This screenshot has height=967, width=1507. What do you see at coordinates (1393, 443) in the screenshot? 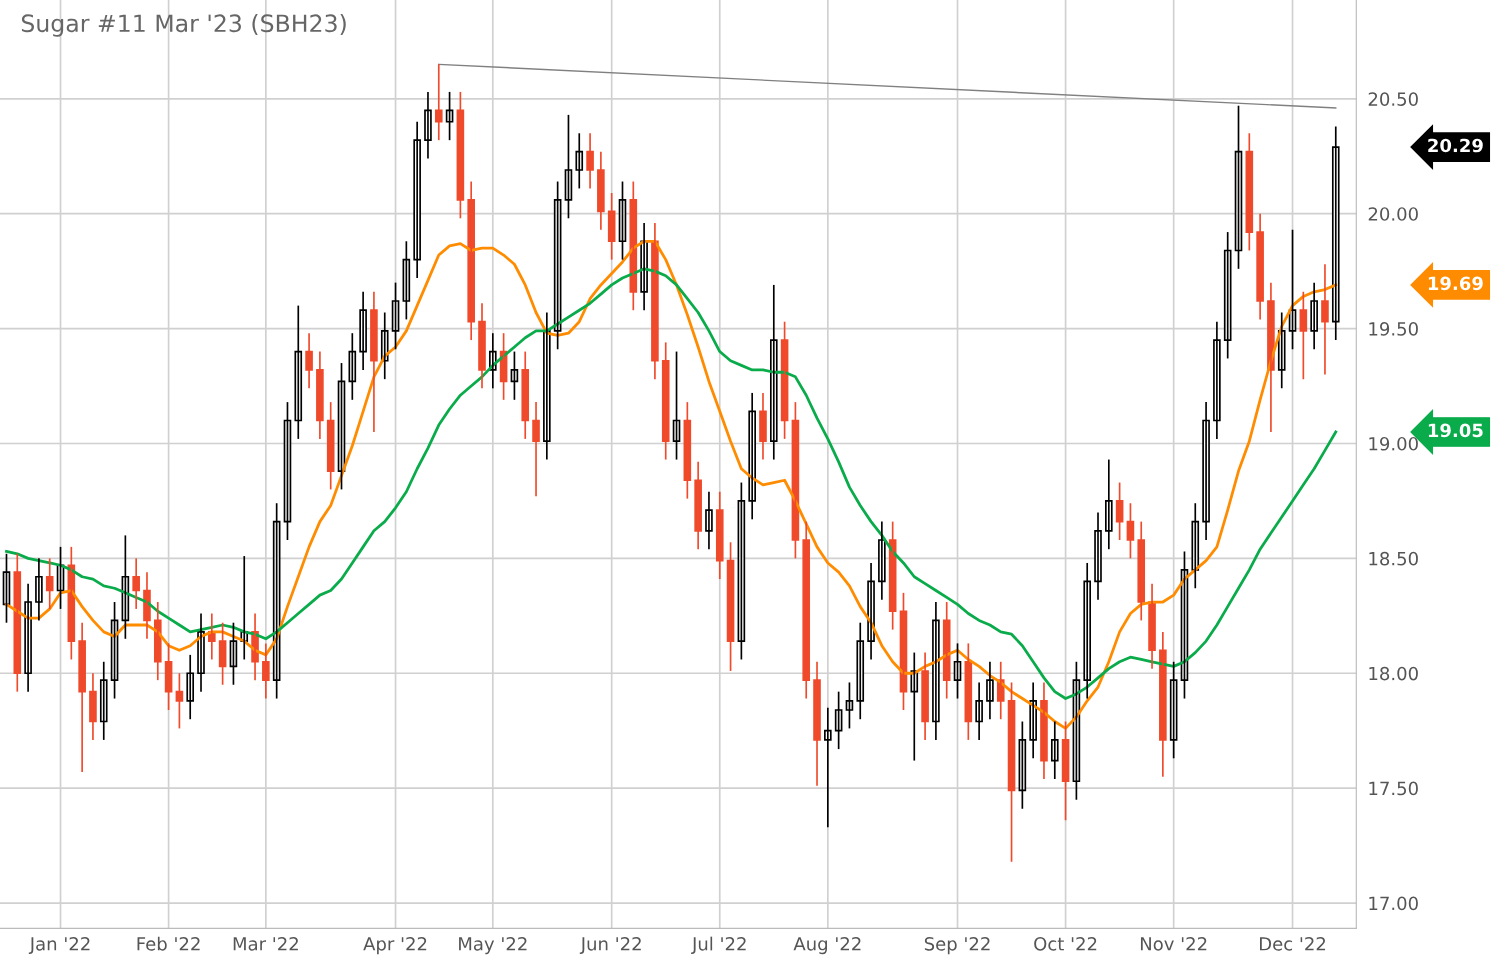
I see `y-tick-label: 19.00` at bounding box center [1393, 443].